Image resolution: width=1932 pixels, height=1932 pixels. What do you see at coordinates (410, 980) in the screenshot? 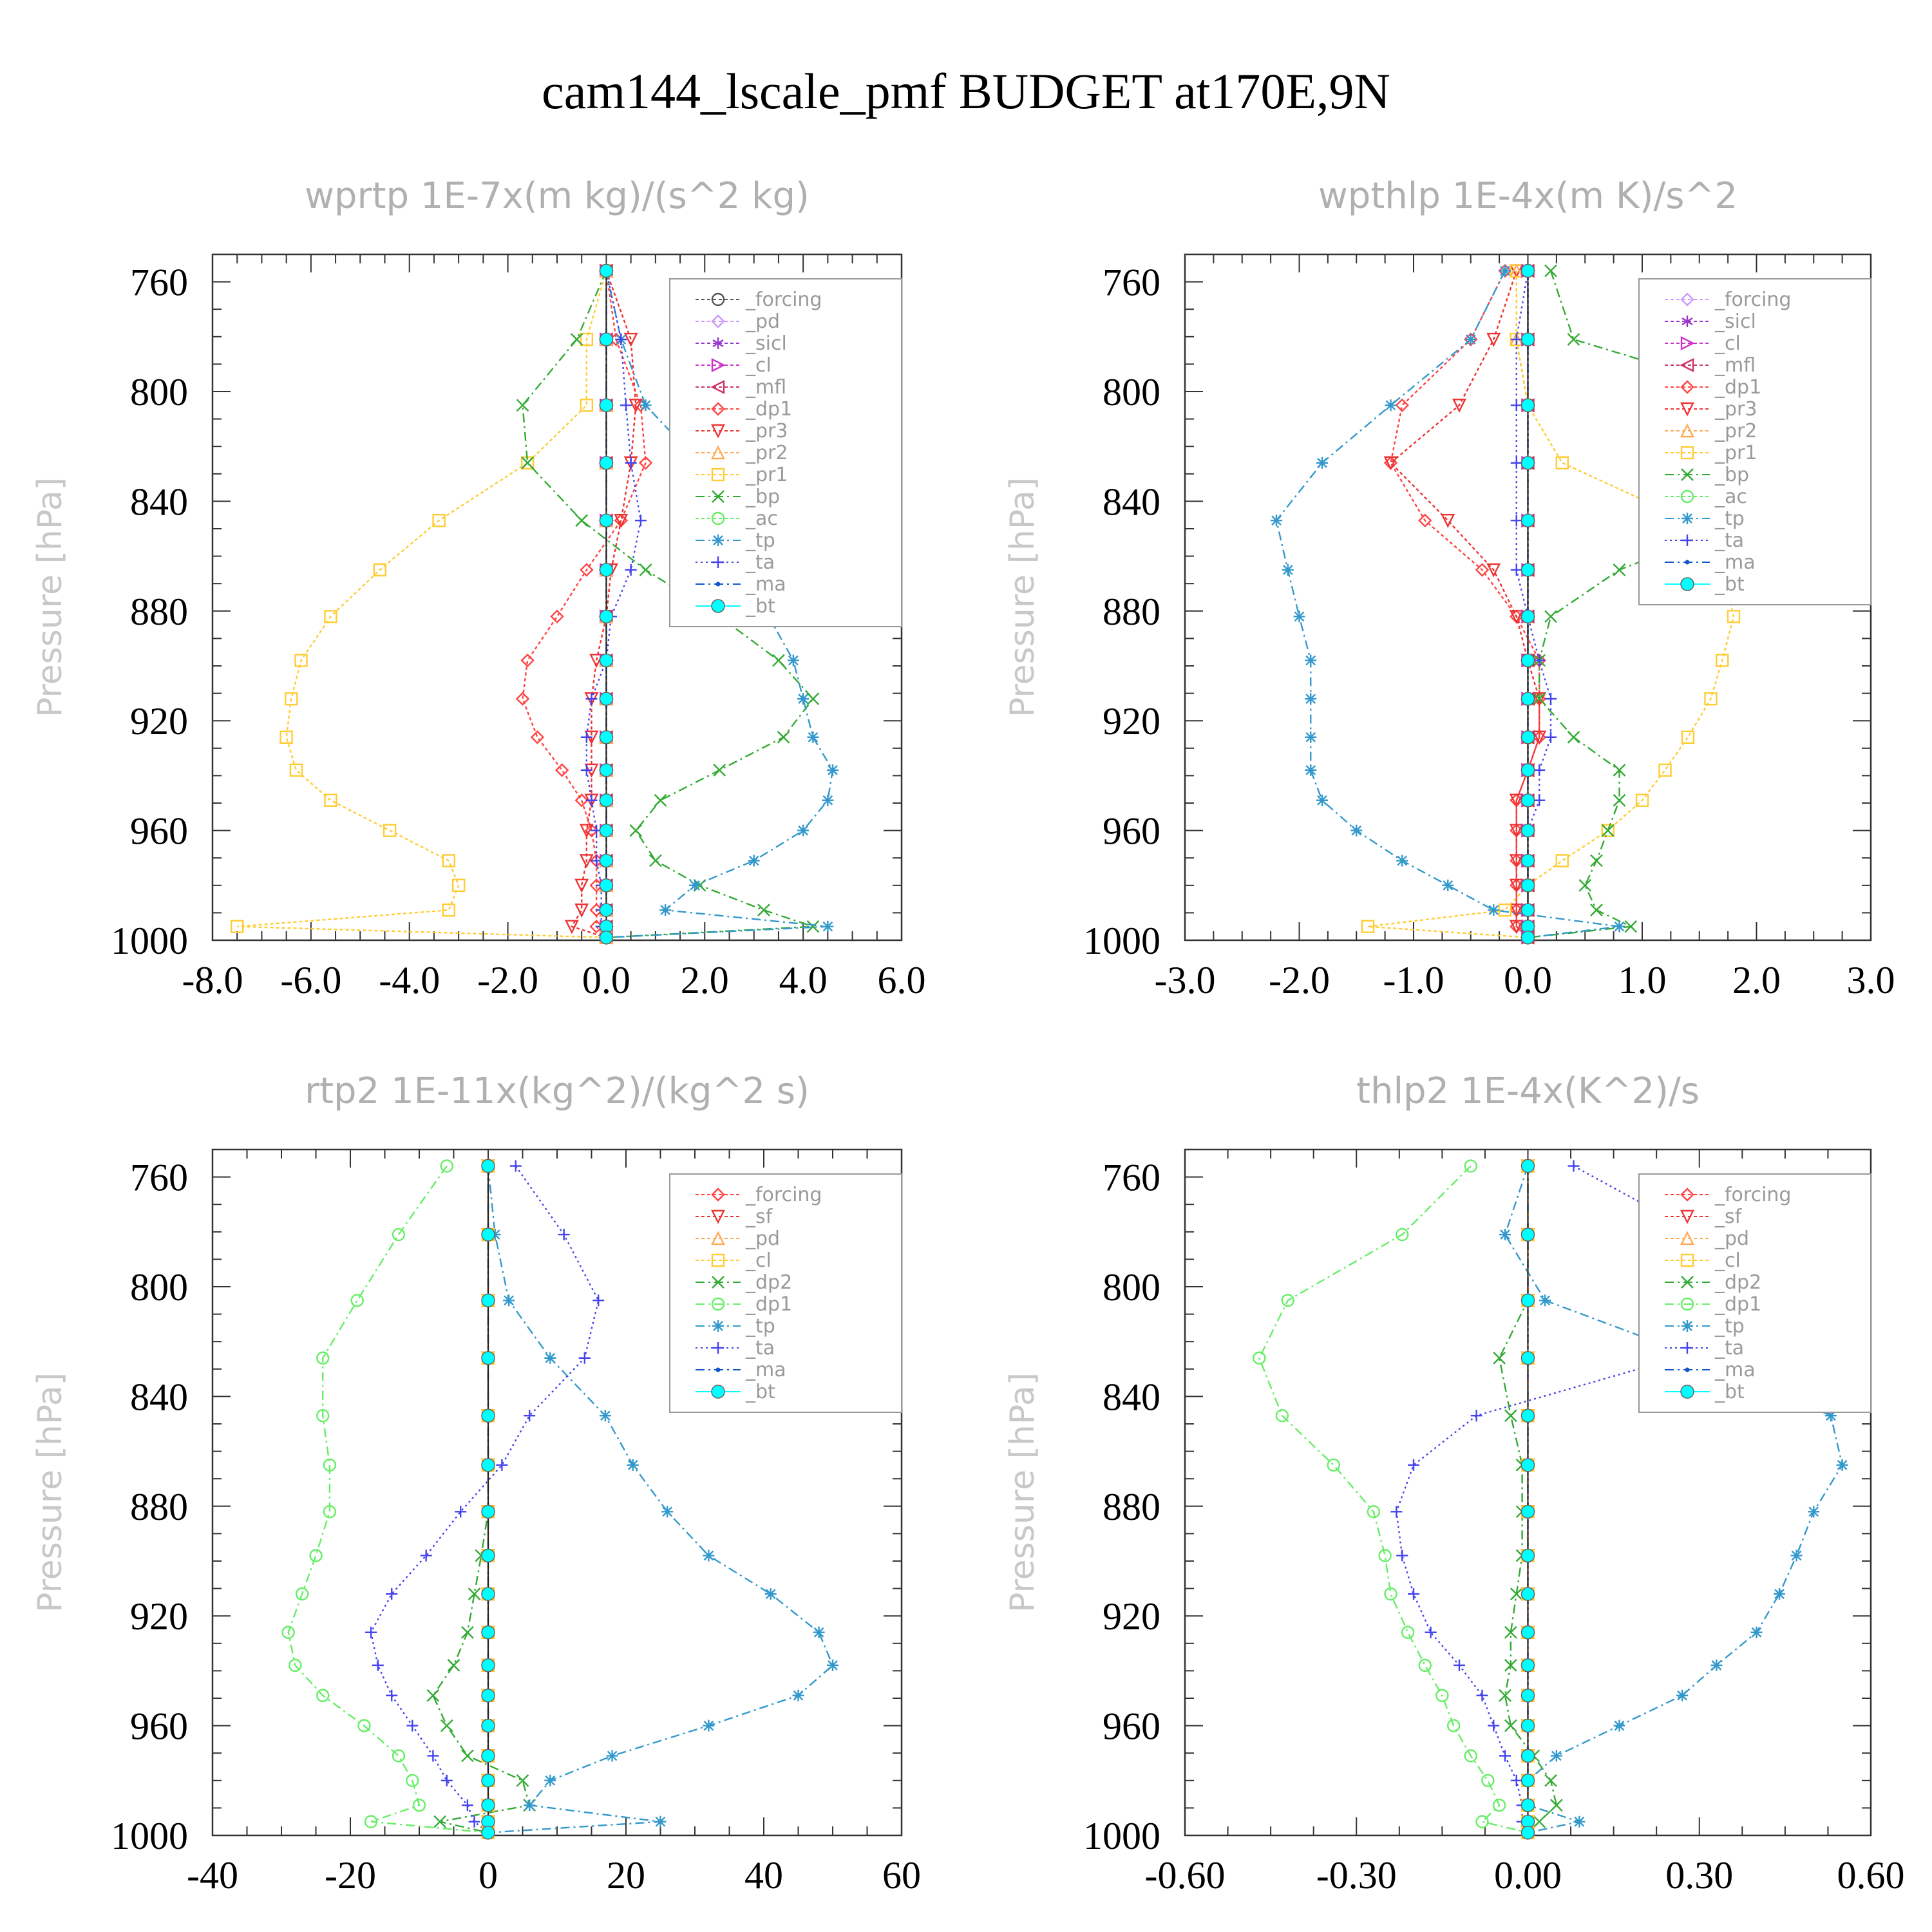
I see `x-tick-label: -4.0` at bounding box center [410, 980].